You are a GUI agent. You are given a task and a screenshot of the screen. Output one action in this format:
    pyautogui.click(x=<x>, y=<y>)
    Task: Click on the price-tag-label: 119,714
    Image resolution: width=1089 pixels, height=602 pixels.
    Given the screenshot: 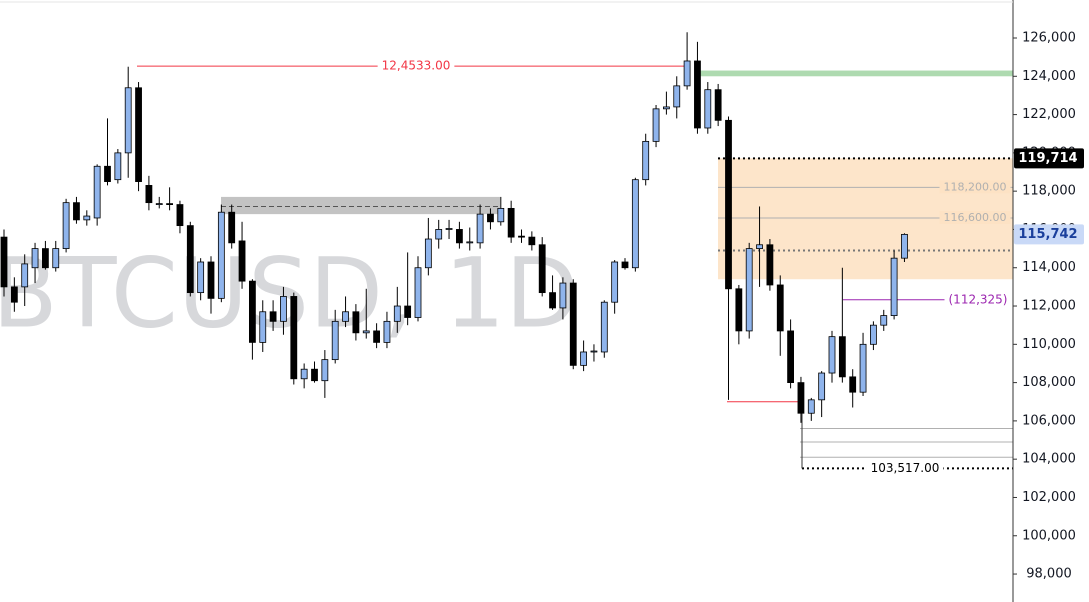 What is the action you would take?
    pyautogui.click(x=1047, y=158)
    